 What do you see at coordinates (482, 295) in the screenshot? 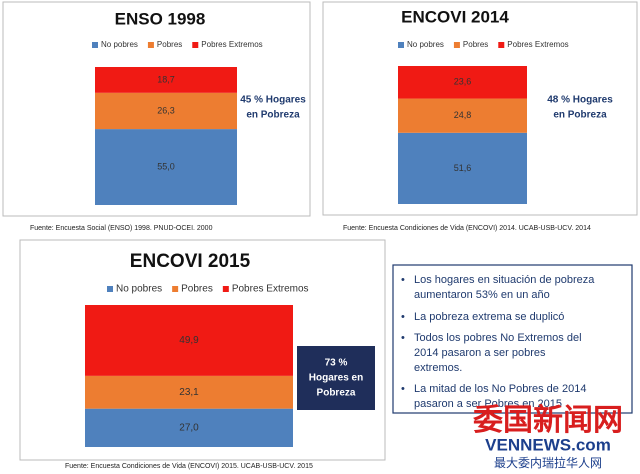
I see `note-line: aumentaron 53% en un año` at bounding box center [482, 295].